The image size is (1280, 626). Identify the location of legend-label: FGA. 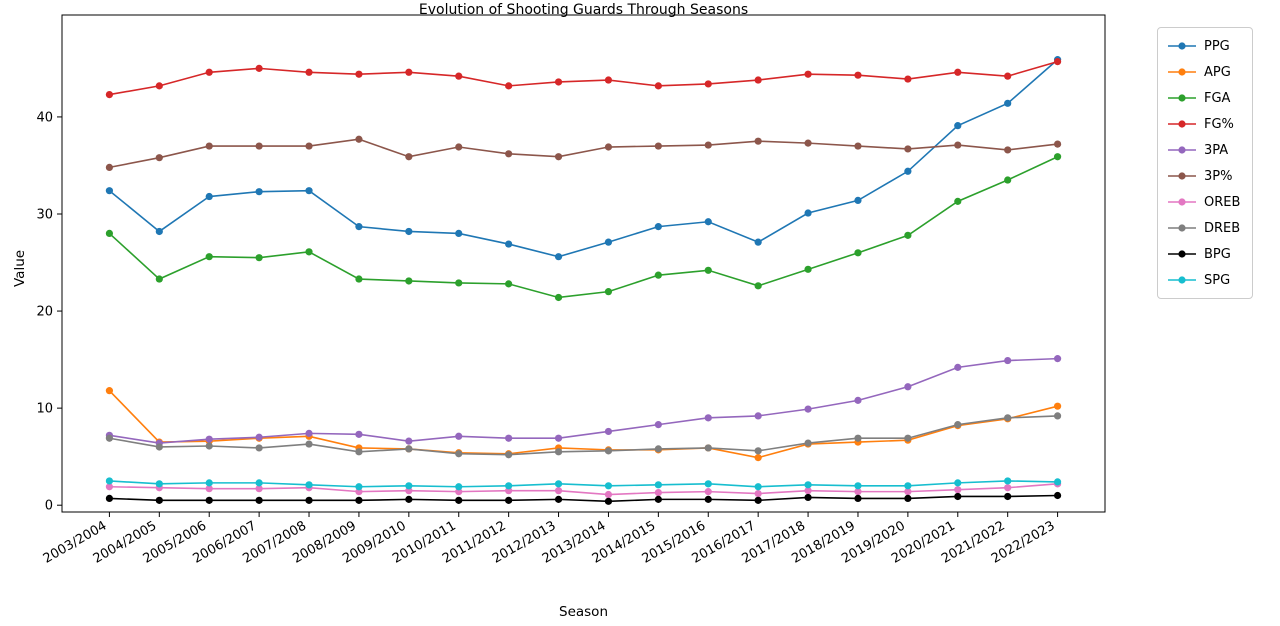
(1217, 98).